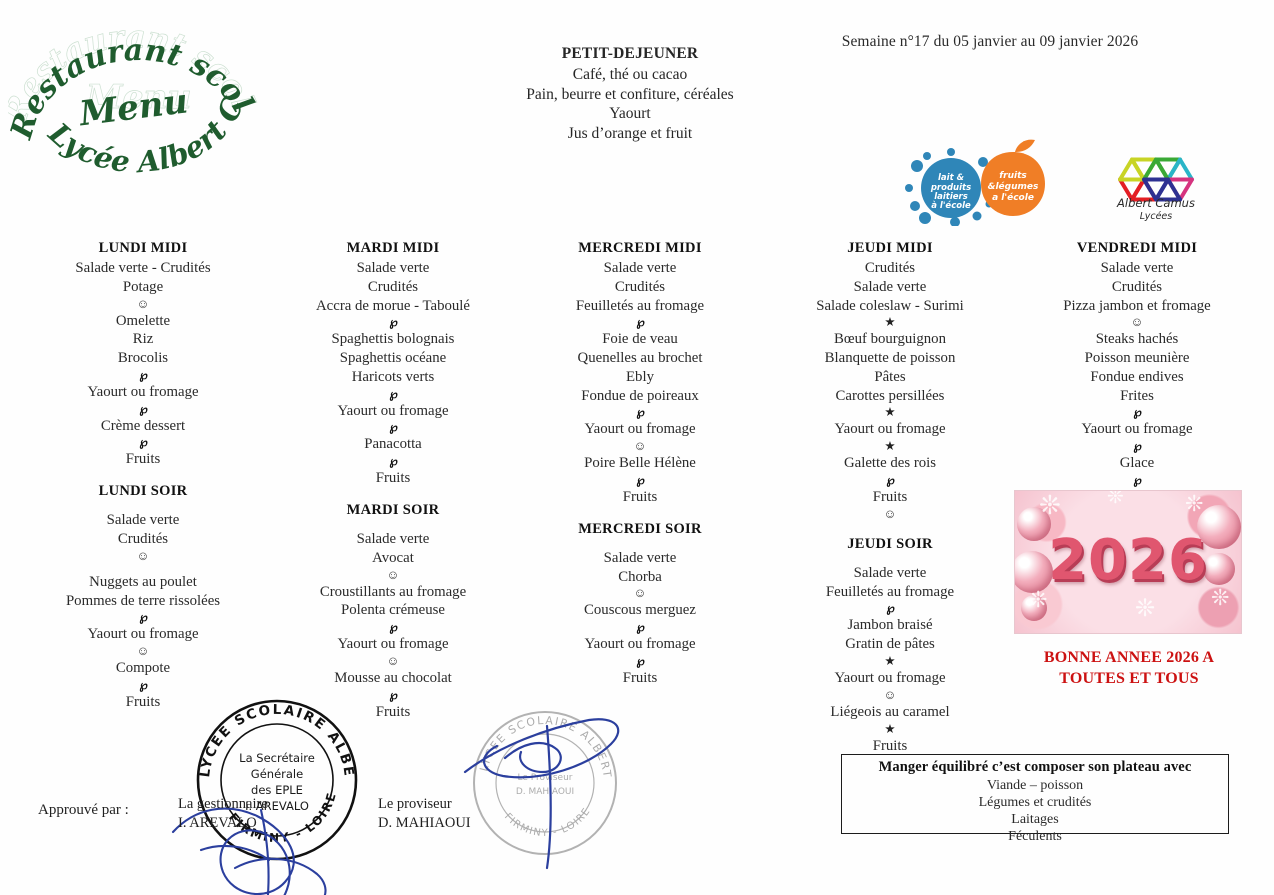 This screenshot has height=895, width=1274. I want to click on svg-text: a l'école, so click(1013, 197).